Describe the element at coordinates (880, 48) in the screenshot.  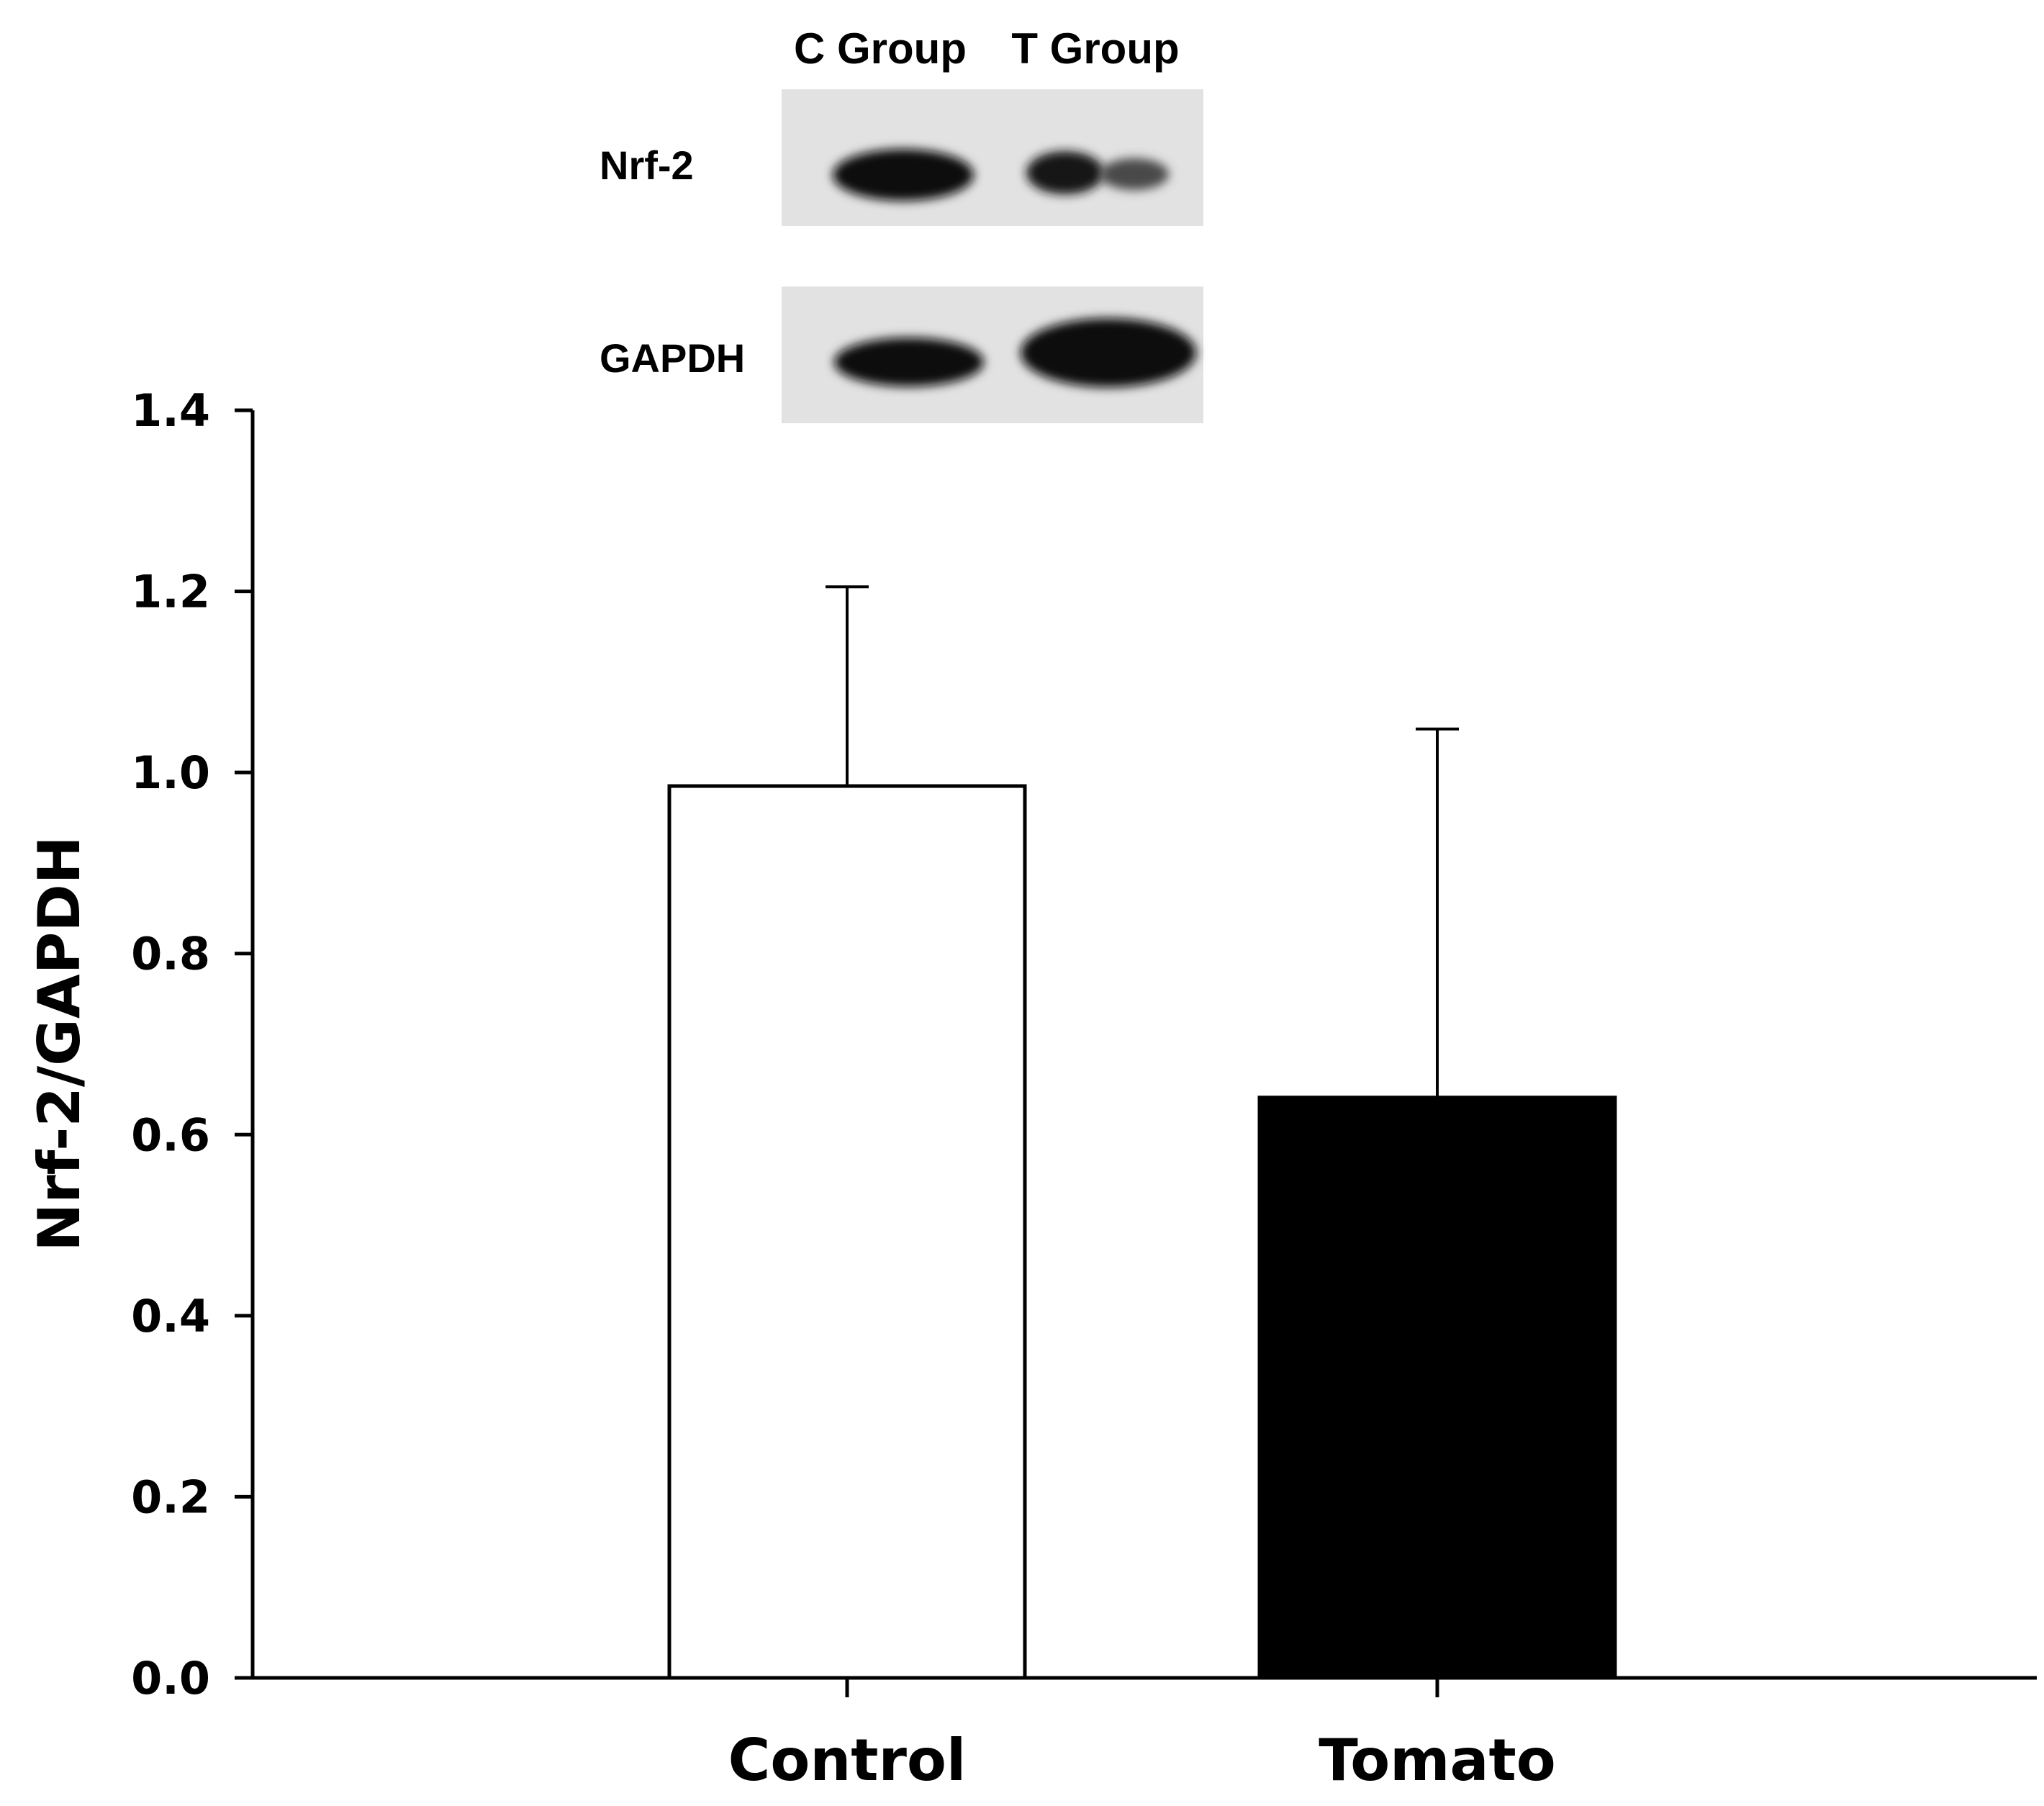
I see `lane-label-c-group: C Group` at that location.